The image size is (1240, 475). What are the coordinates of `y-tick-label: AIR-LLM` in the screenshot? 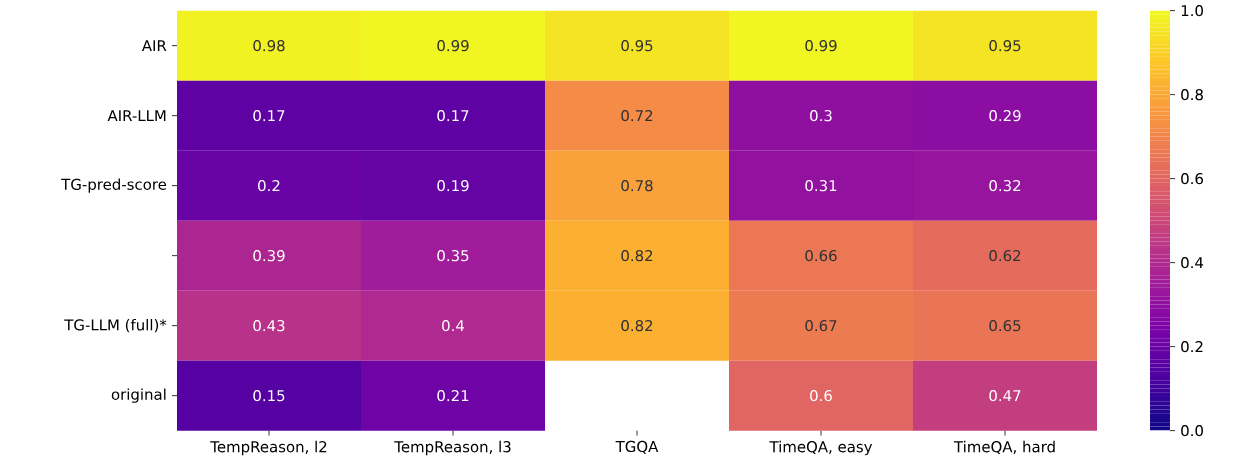 It's located at (136, 116).